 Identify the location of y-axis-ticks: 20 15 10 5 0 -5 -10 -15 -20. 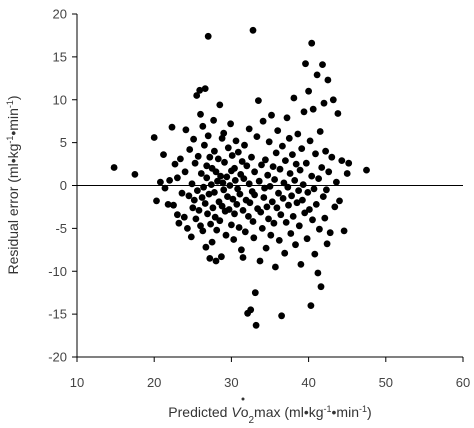
(62, 186).